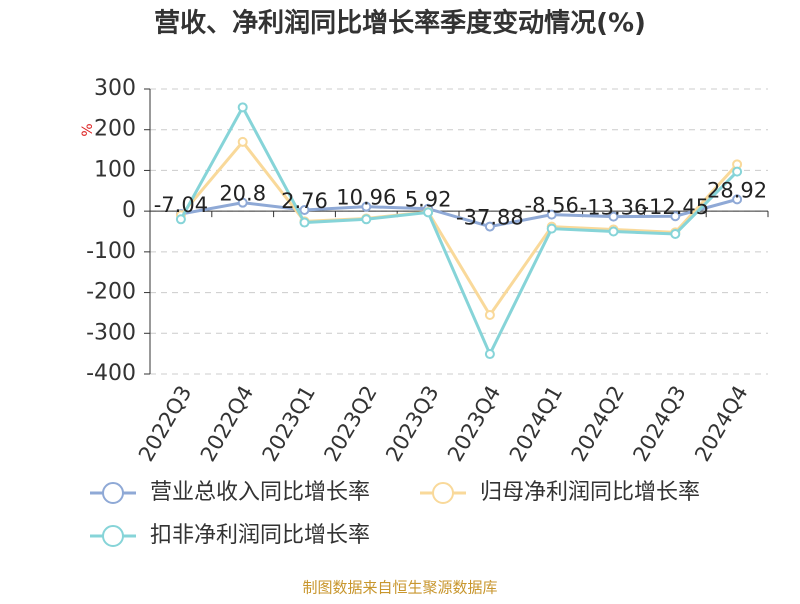 The image size is (800, 604). I want to click on data-label: 20.8, so click(242, 194).